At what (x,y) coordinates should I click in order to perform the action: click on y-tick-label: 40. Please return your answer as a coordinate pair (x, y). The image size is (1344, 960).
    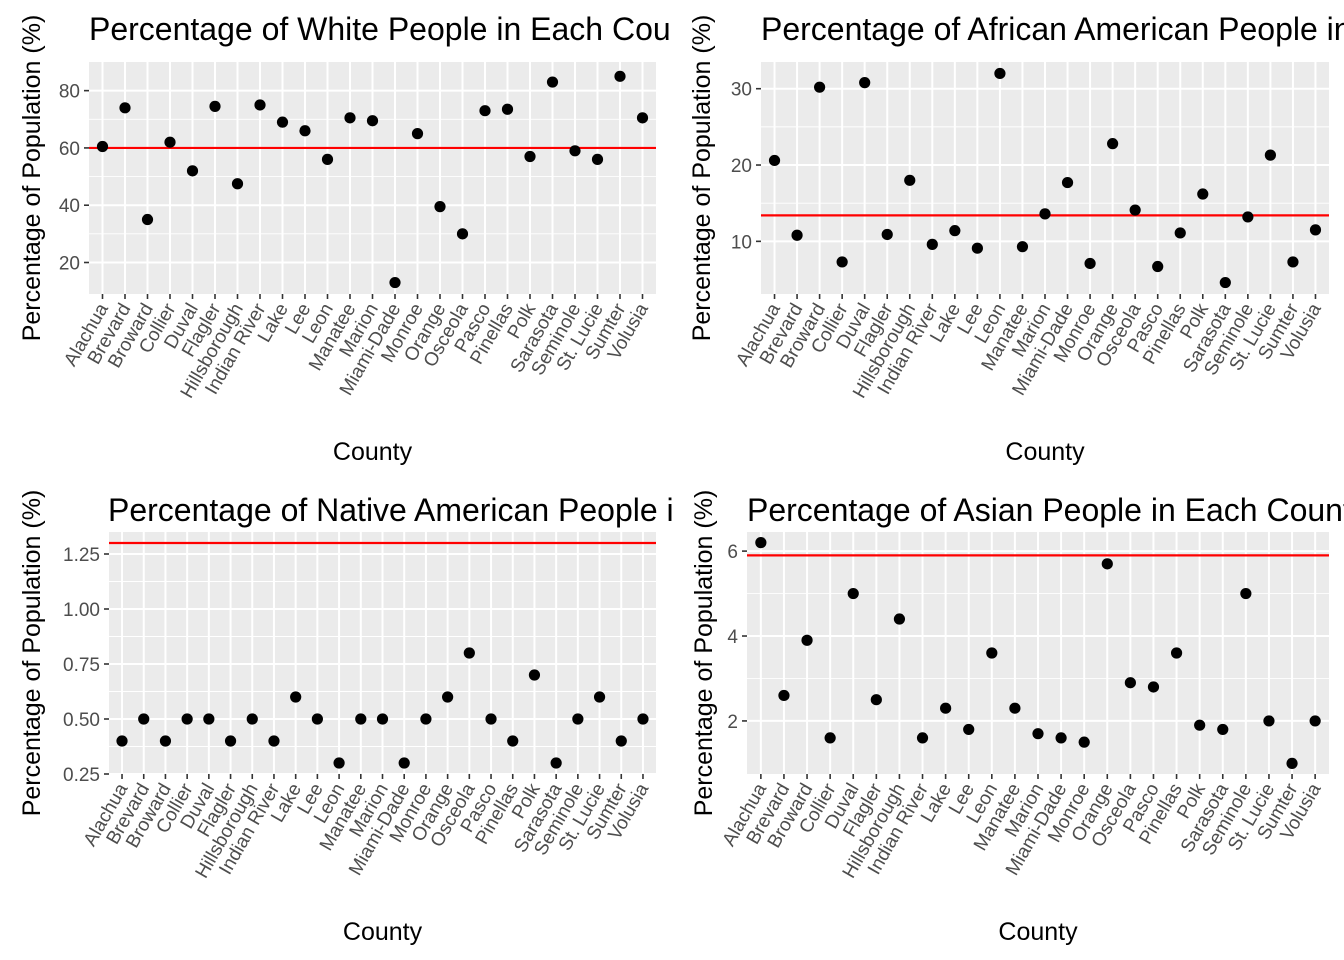
    Looking at the image, I should click on (69, 206).